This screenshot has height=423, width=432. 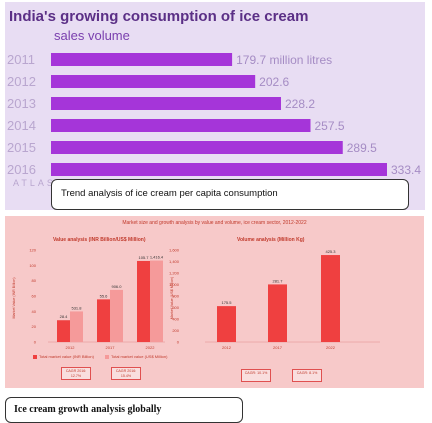 I want to click on value-y2tick-200: 200, so click(x=175, y=330).